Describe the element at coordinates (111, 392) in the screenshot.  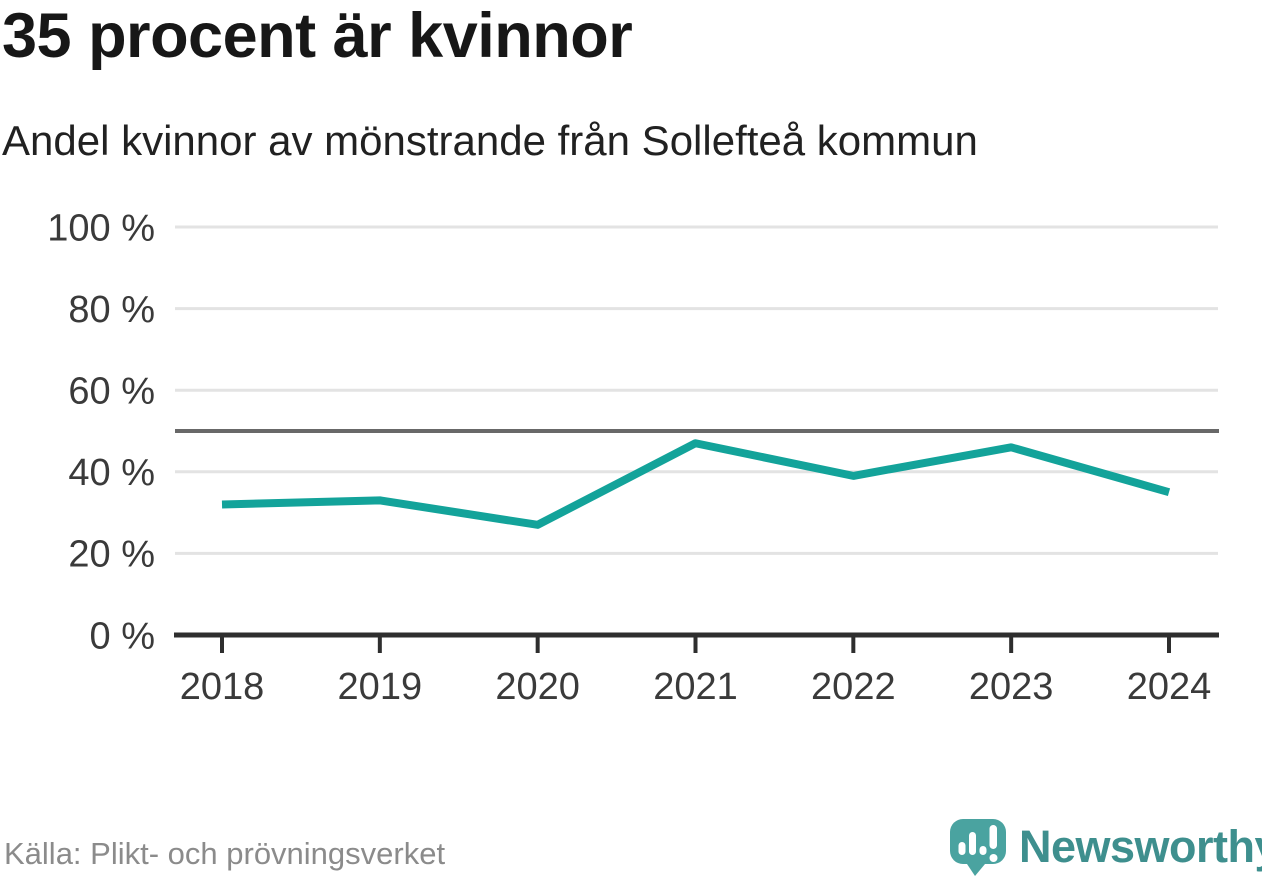
I see `y-tick-label: 60 %` at that location.